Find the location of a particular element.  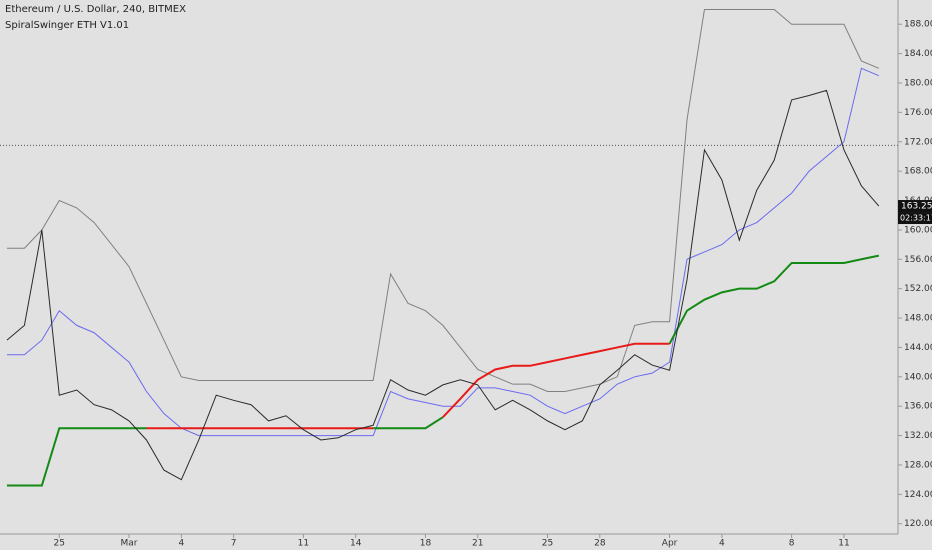

indicator-name: SpiralSwinger ETH V1.01 is located at coordinates (67, 25).